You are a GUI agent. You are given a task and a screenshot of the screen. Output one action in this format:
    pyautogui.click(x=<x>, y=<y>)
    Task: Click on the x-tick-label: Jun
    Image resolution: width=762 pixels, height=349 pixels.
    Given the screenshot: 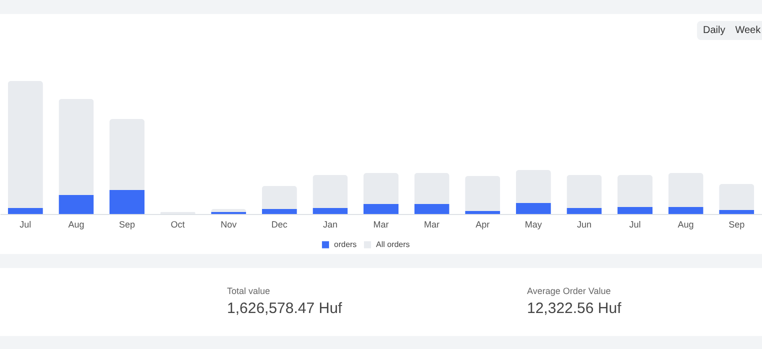 What is the action you would take?
    pyautogui.click(x=584, y=225)
    